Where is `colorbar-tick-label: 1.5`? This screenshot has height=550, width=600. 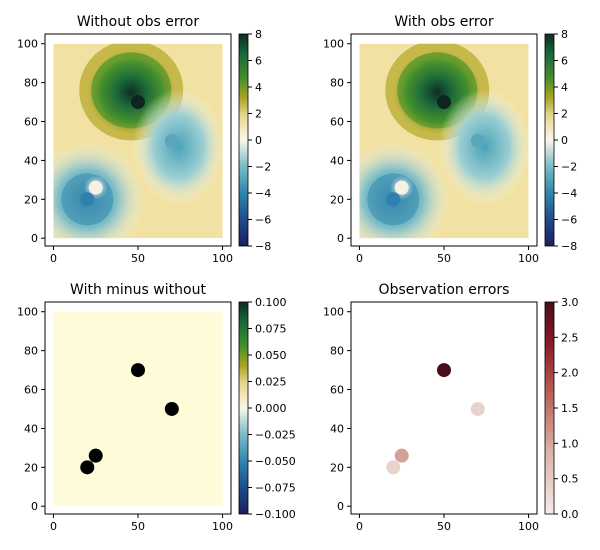 colorbar-tick-label: 1.5 is located at coordinates (570, 408).